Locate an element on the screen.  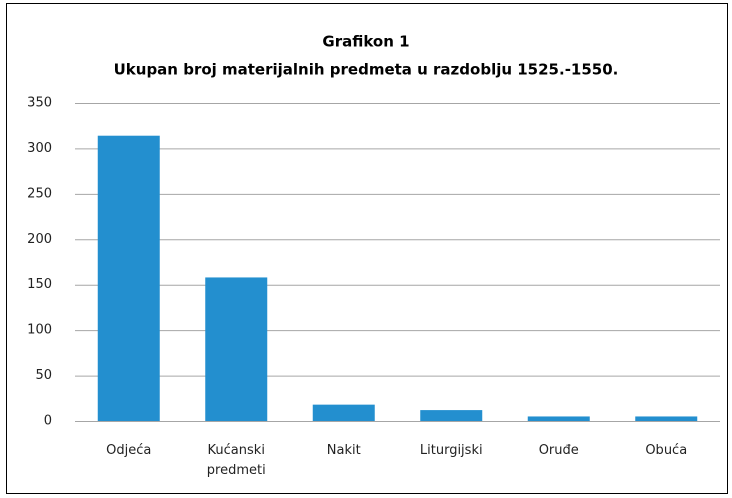
x-tick-label: Oruđe is located at coordinates (559, 450).